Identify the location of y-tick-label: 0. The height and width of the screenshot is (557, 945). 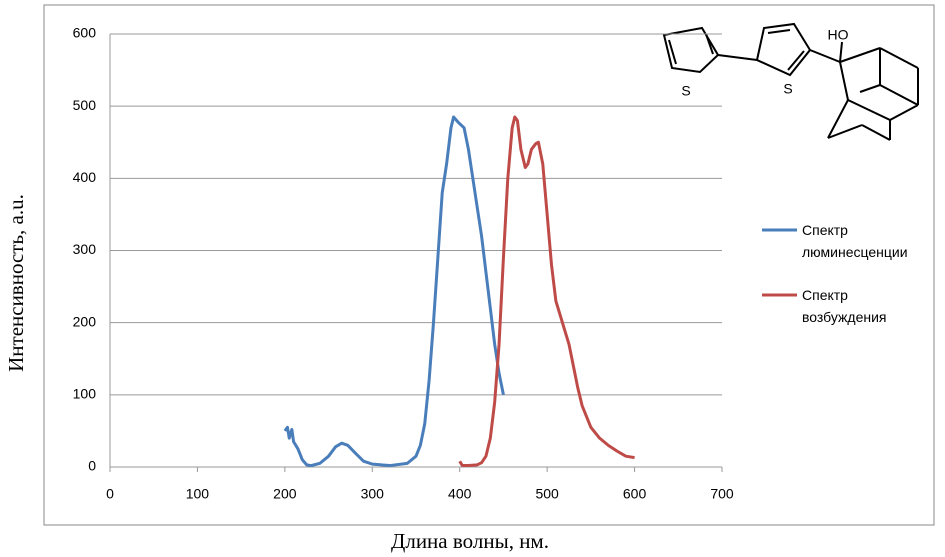
(92, 466).